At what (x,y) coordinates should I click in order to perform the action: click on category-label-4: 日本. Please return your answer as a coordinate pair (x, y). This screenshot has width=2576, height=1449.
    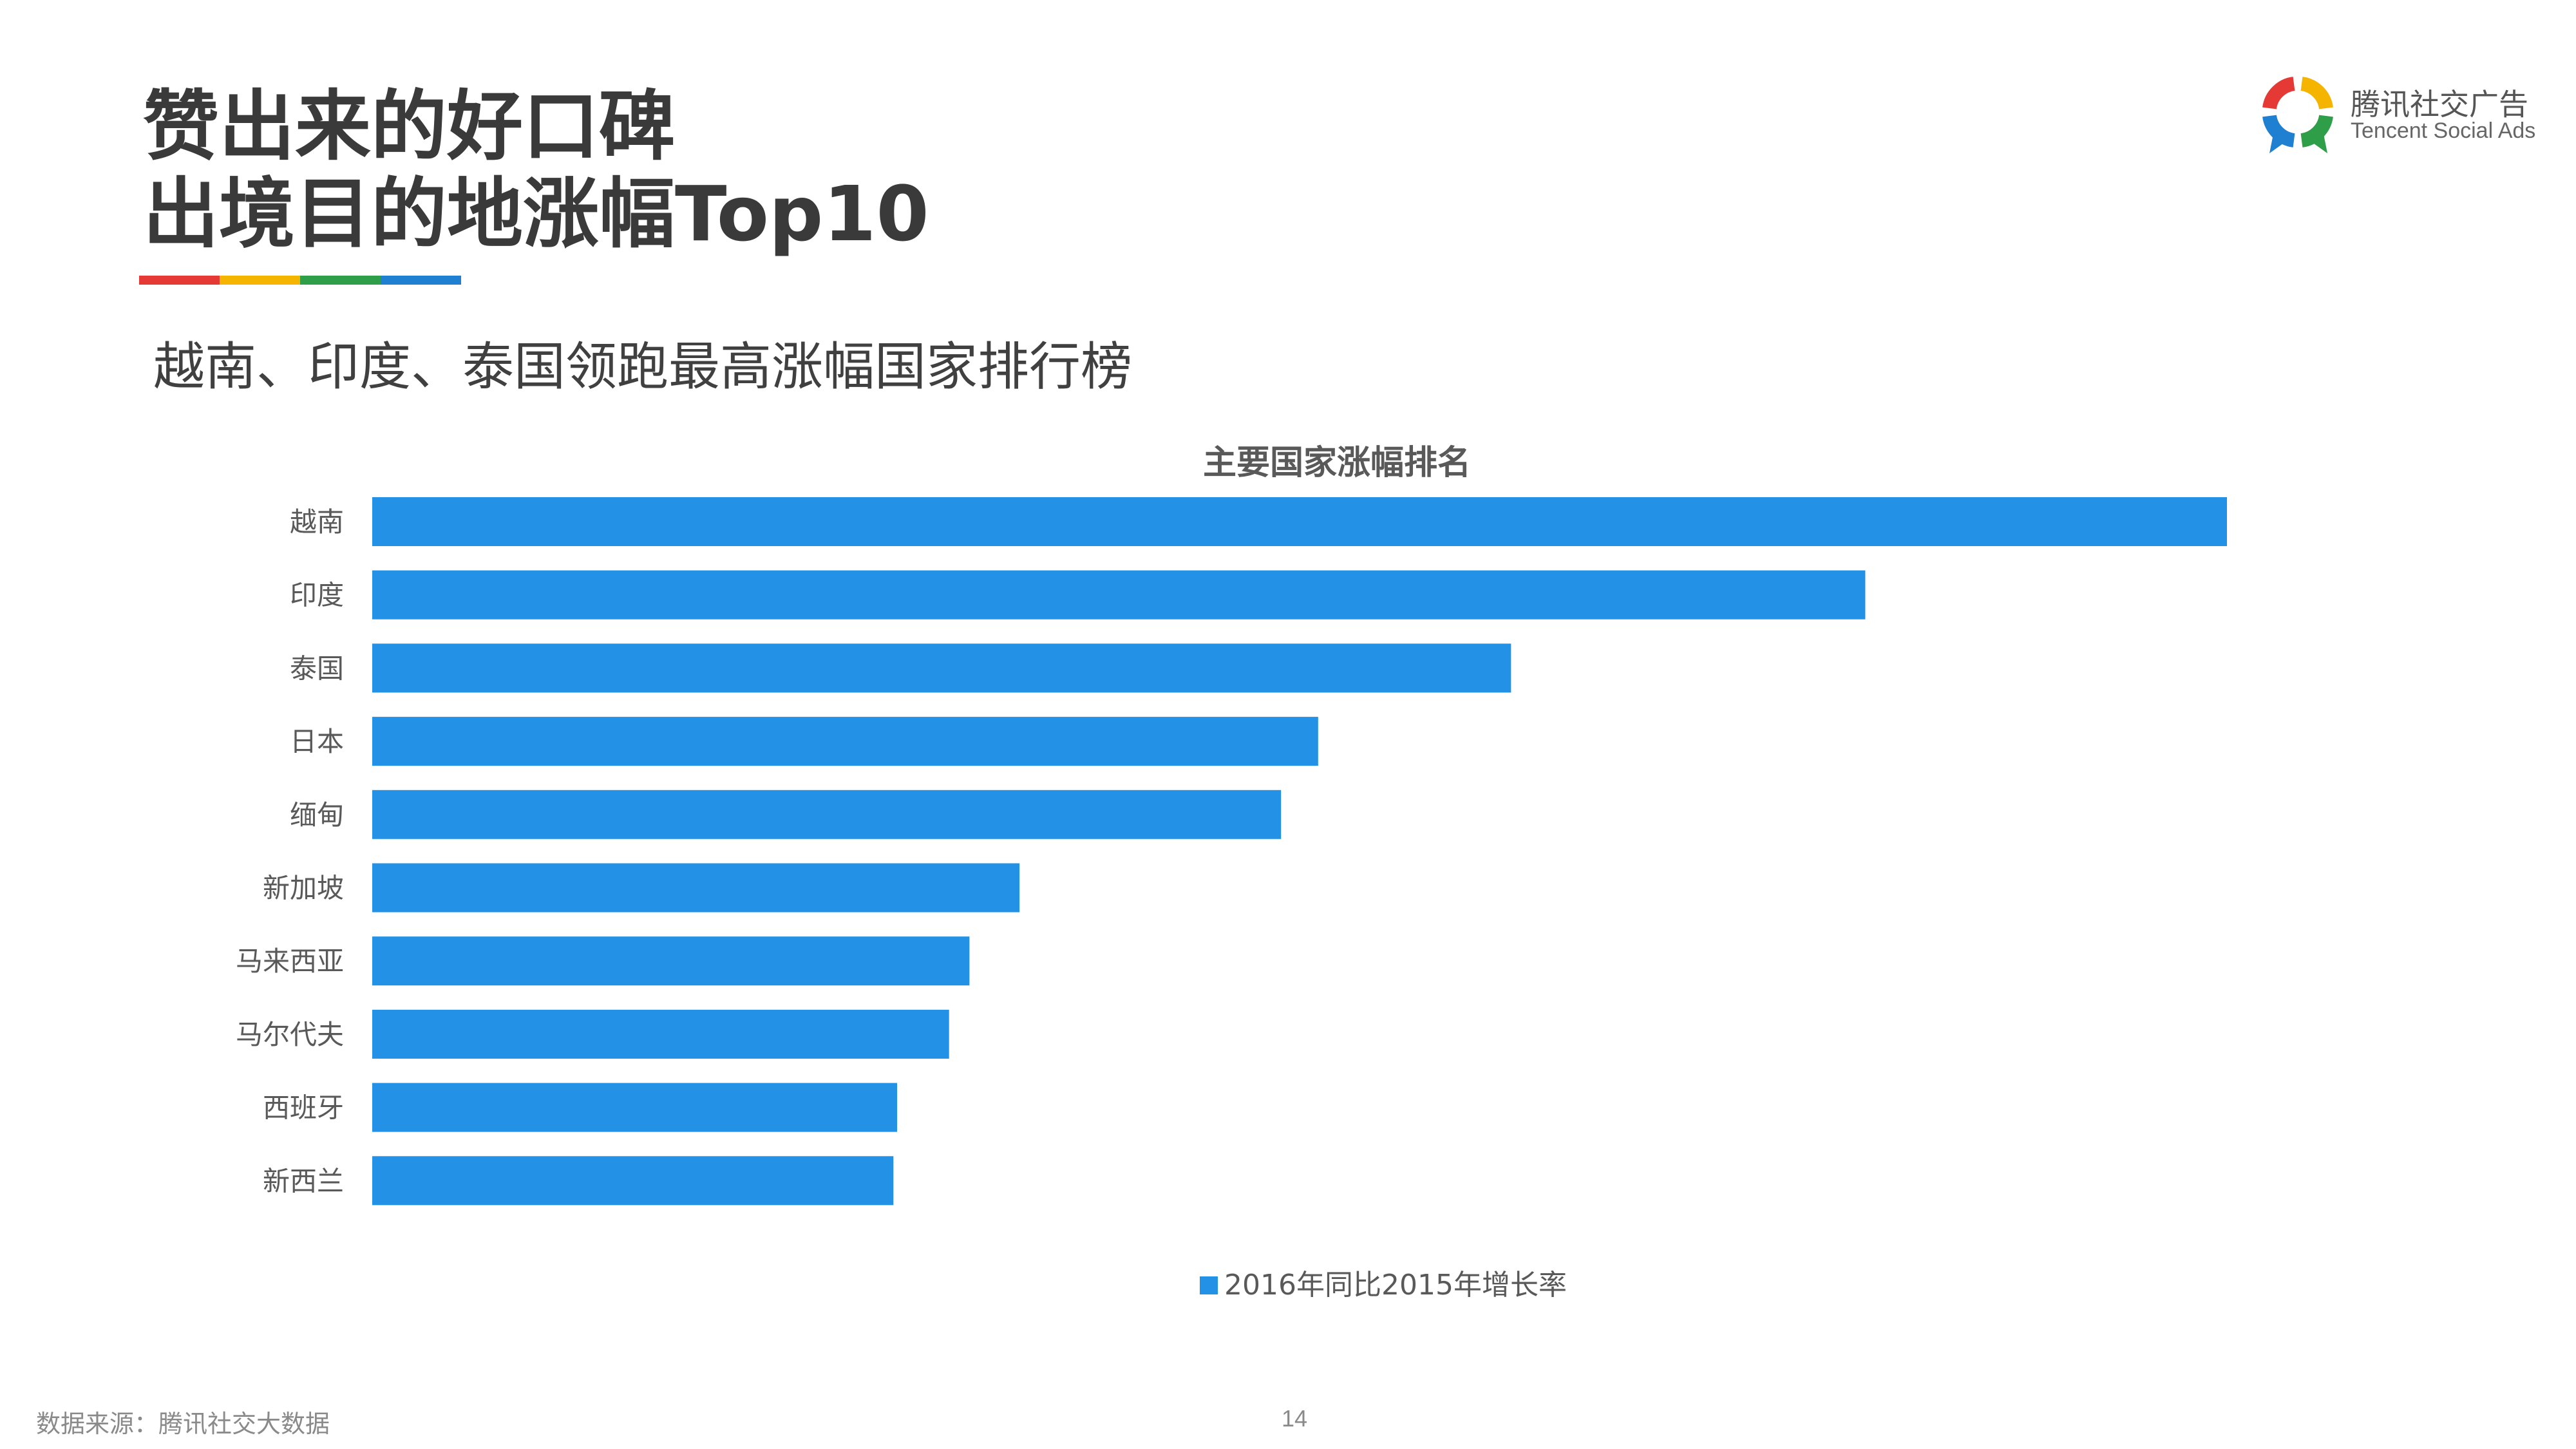
    Looking at the image, I should click on (317, 742).